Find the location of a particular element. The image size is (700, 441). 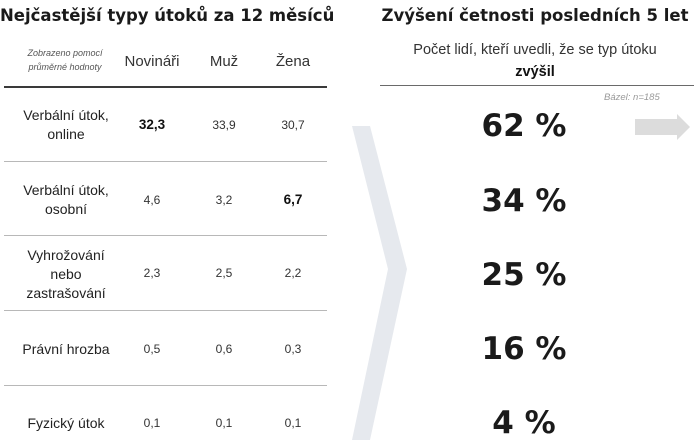

table-cell: 4,6 is located at coordinates (152, 200).